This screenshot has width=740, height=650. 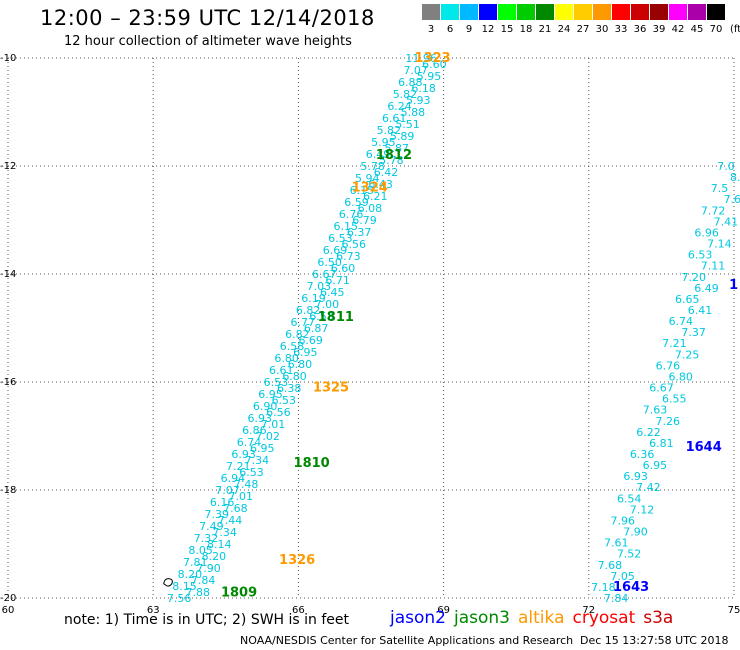 What do you see at coordinates (179, 598) in the screenshot?
I see `wave-height-value: 7.56` at bounding box center [179, 598].